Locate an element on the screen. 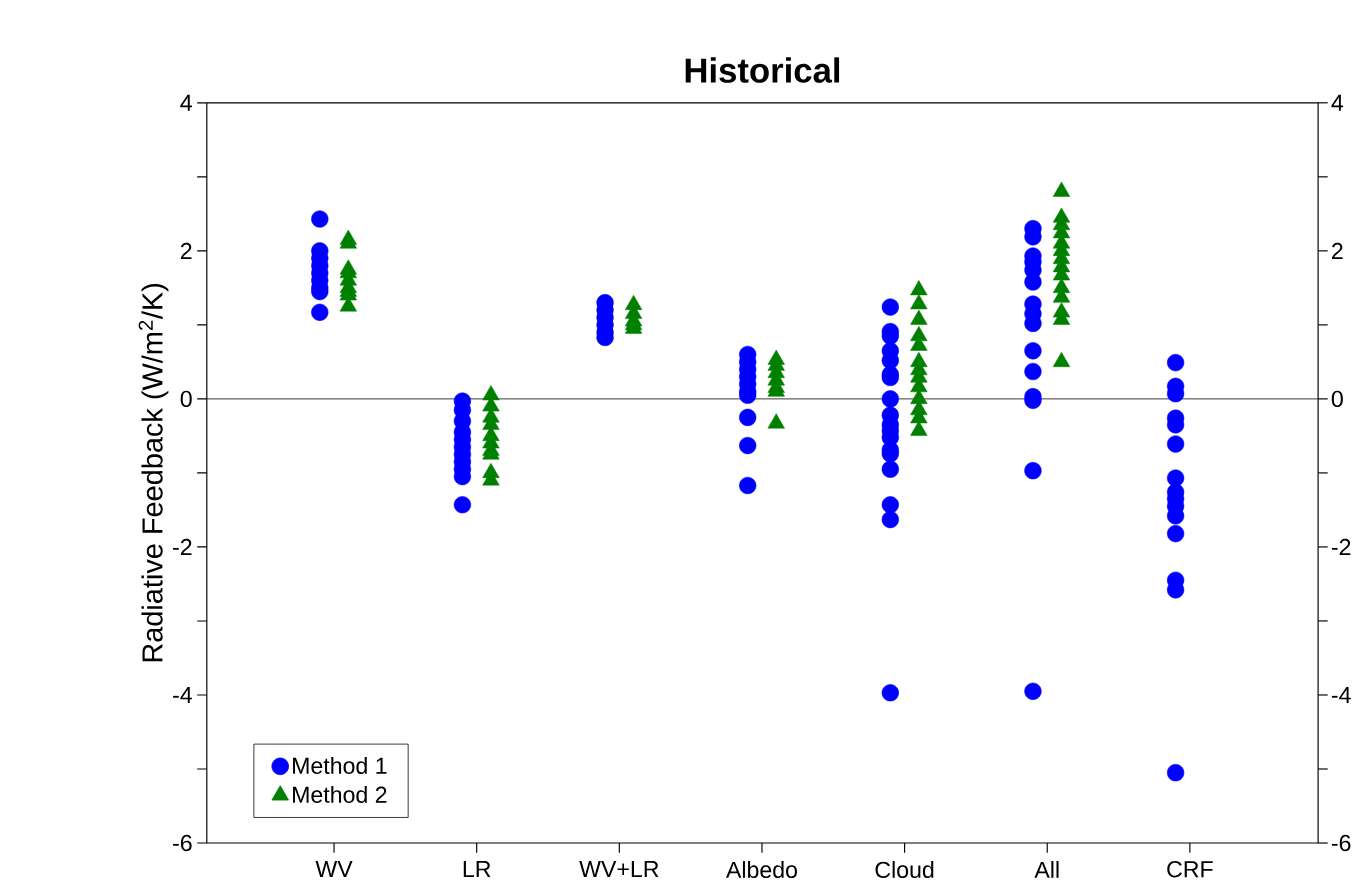 Image resolution: width=1354 pixels, height=887 pixels. y-tick-label: 4 is located at coordinates (186, 103).